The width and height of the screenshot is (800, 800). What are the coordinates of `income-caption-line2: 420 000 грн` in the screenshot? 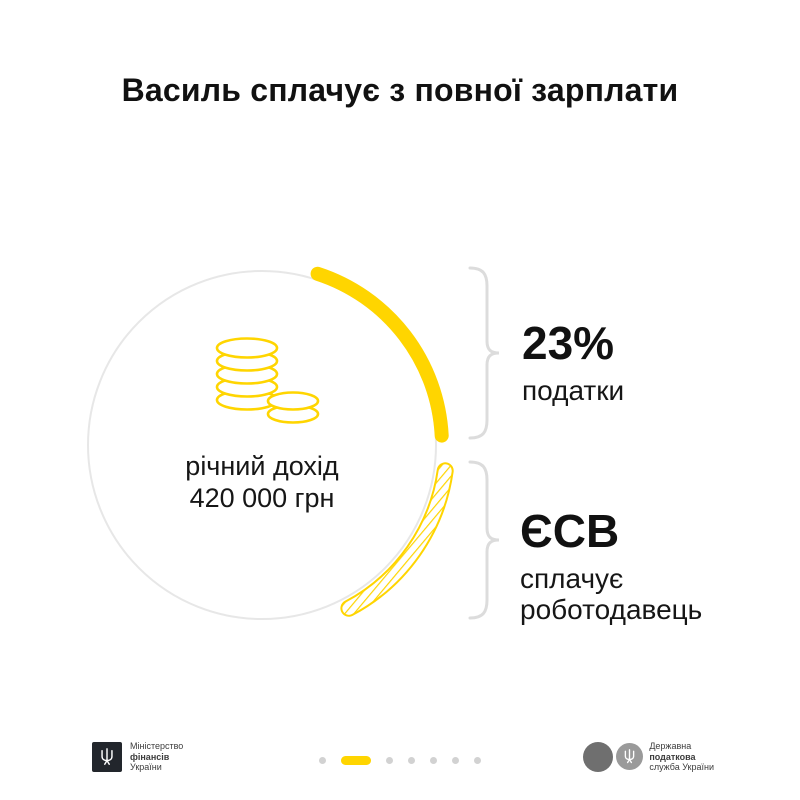 It's located at (262, 498).